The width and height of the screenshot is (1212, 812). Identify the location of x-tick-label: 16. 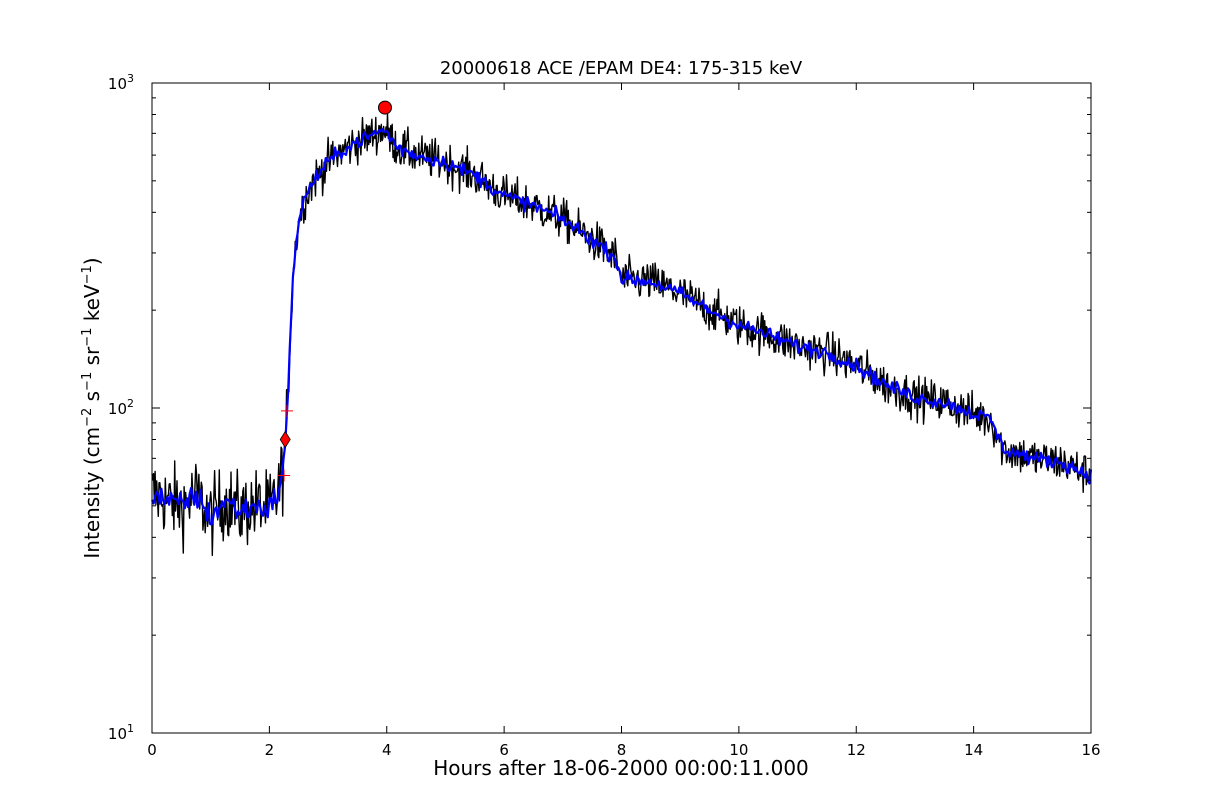
(1090, 750).